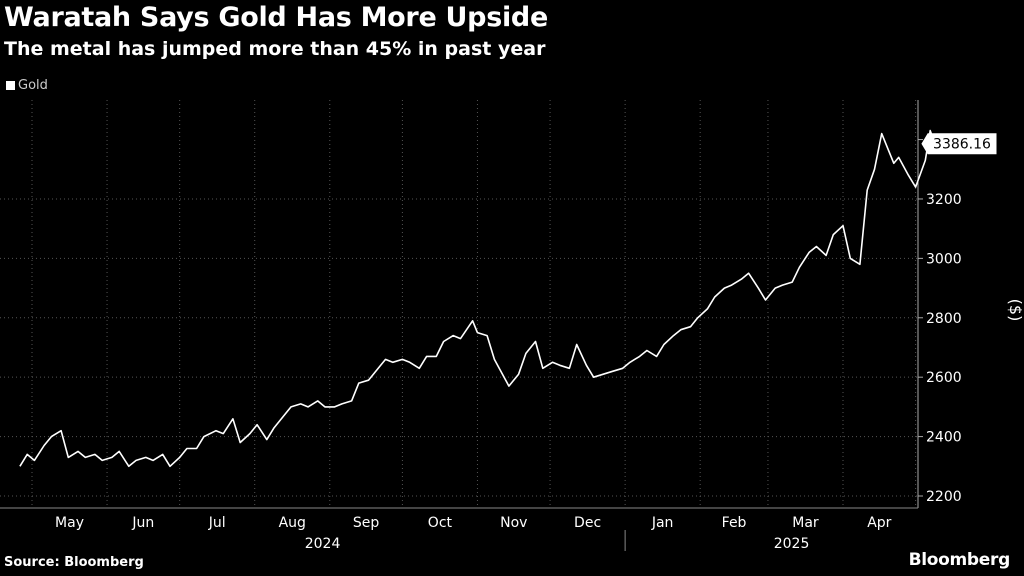  I want to click on year-label-2024: 2024, so click(323, 544).